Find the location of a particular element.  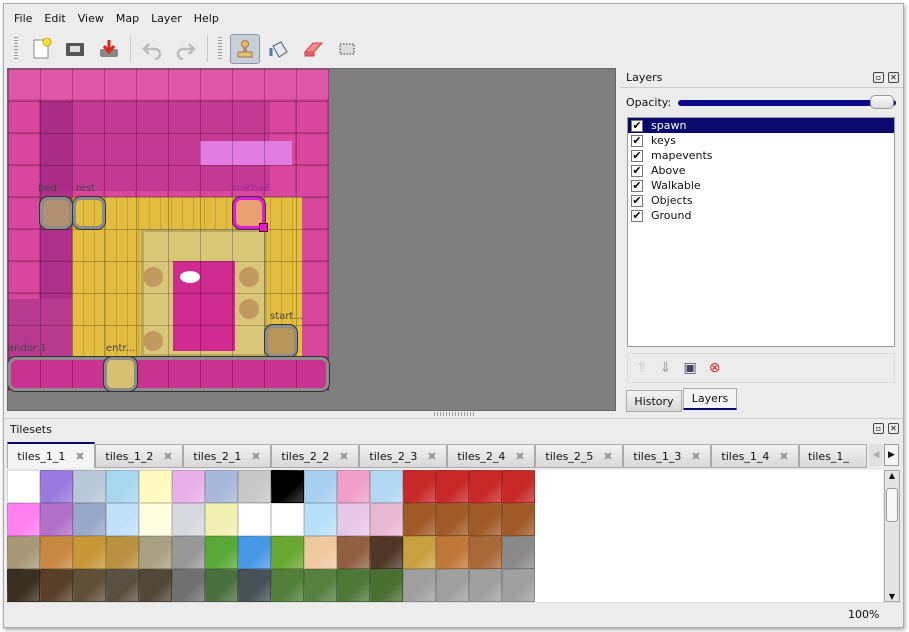

resize-handle is located at coordinates (263, 227).